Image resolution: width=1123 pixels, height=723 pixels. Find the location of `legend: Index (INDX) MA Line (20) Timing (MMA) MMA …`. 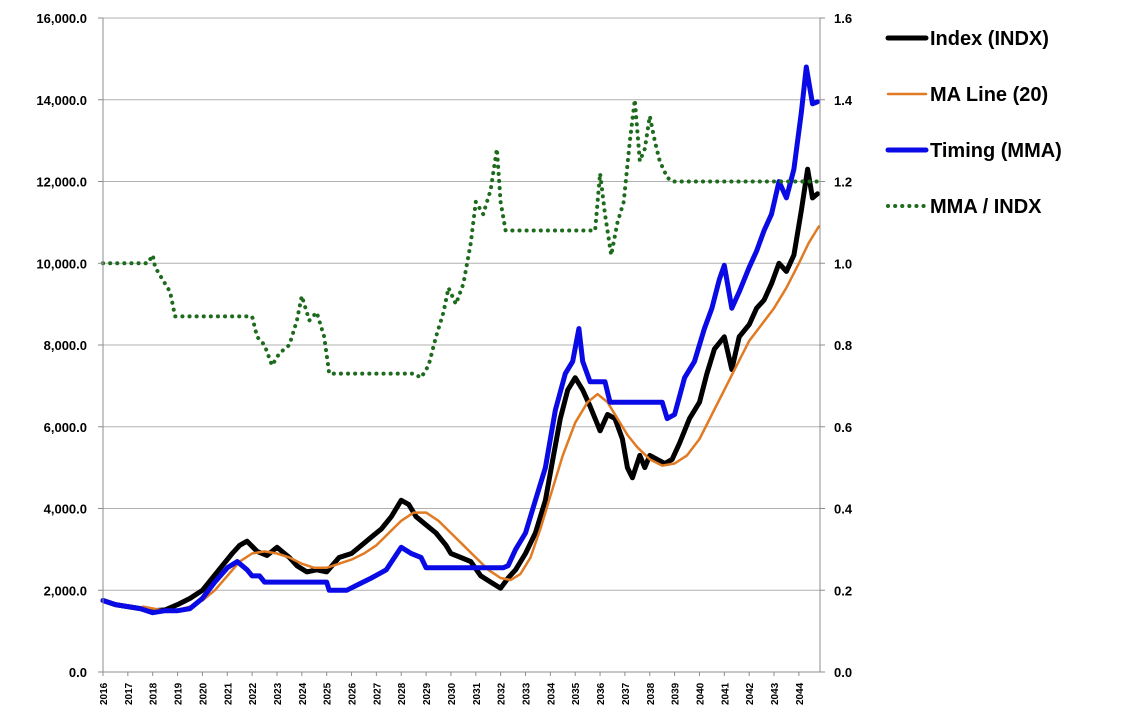

legend: Index (INDX) MA Line (20) Timing (MMA) MMA … is located at coordinates (973, 123).